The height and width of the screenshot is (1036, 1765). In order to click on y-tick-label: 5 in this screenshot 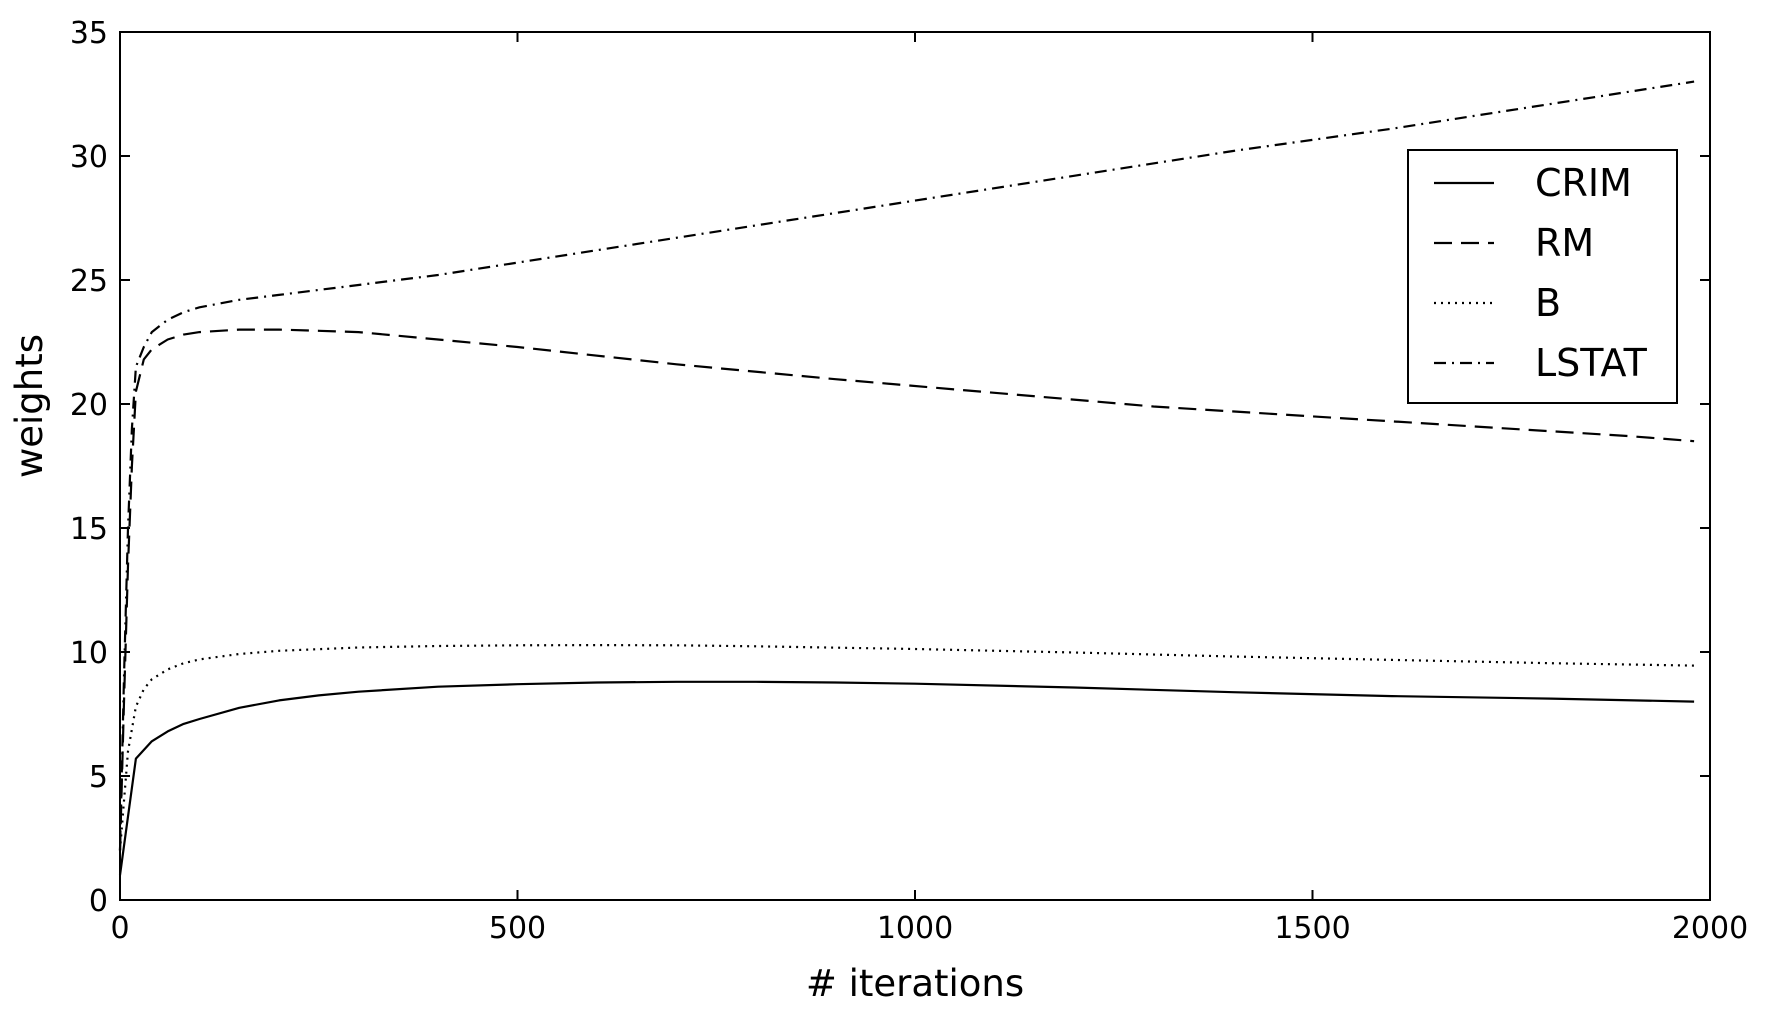, I will do `click(98, 777)`.